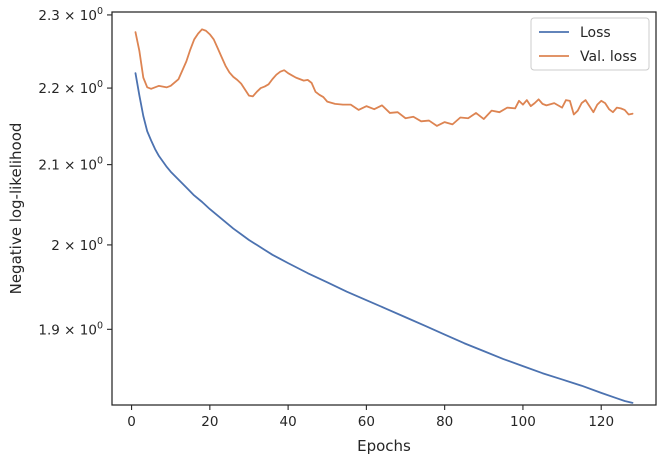 The width and height of the screenshot is (667, 468). What do you see at coordinates (595, 33) in the screenshot?
I see `legend-label-0: Loss` at bounding box center [595, 33].